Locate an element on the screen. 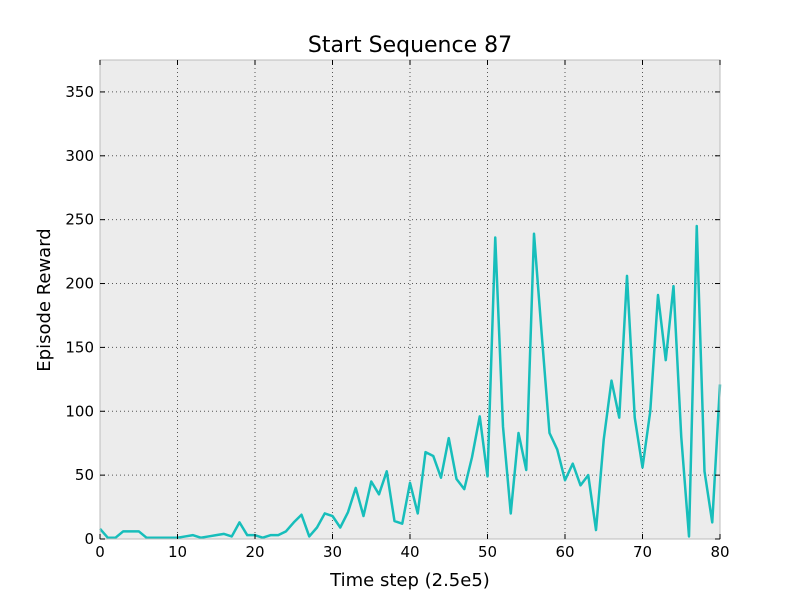  y-tick-label: 350 is located at coordinates (79, 92).